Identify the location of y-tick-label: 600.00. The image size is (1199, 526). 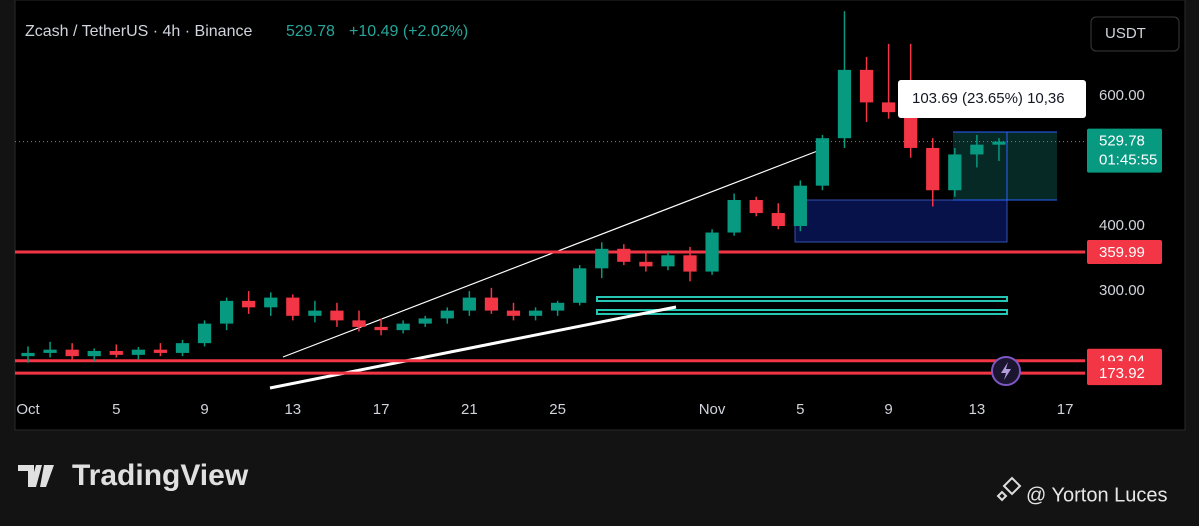
(1122, 95).